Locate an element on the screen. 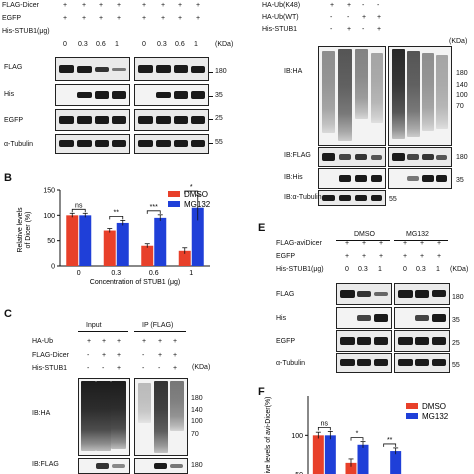  header-input: Input is located at coordinates (94, 325).